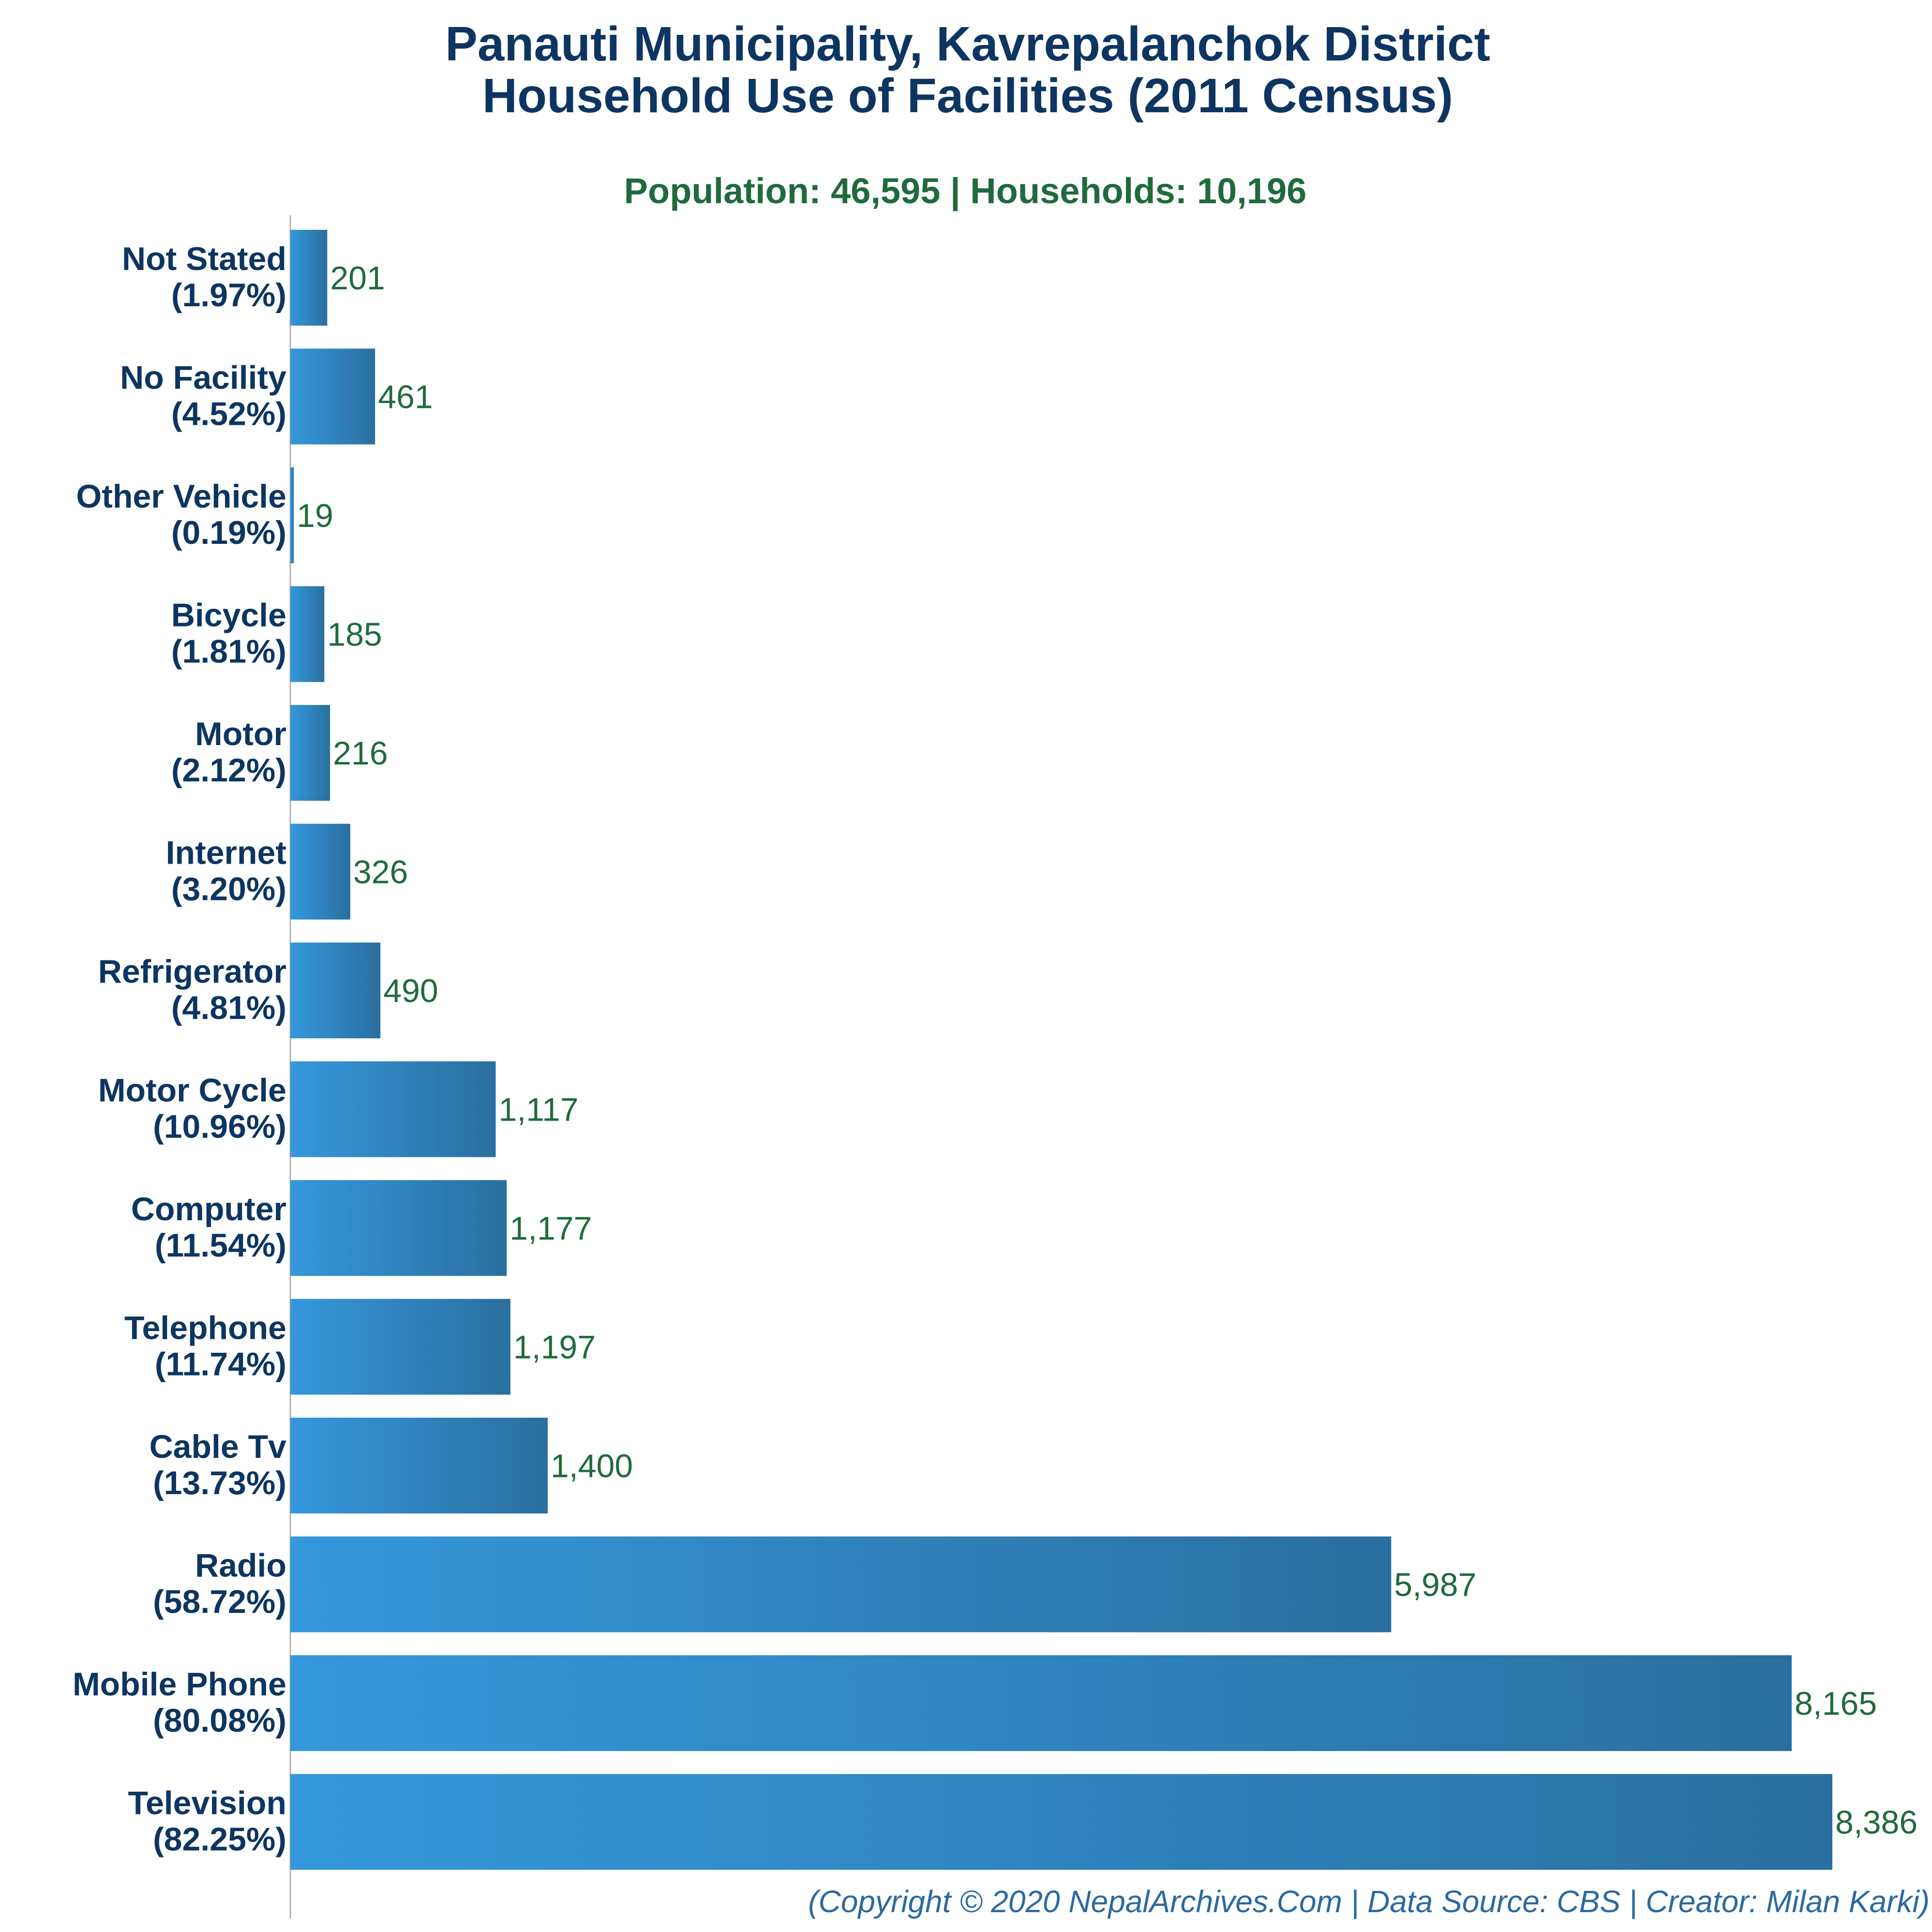  I want to click on category-label: Not Stated, so click(204, 258).